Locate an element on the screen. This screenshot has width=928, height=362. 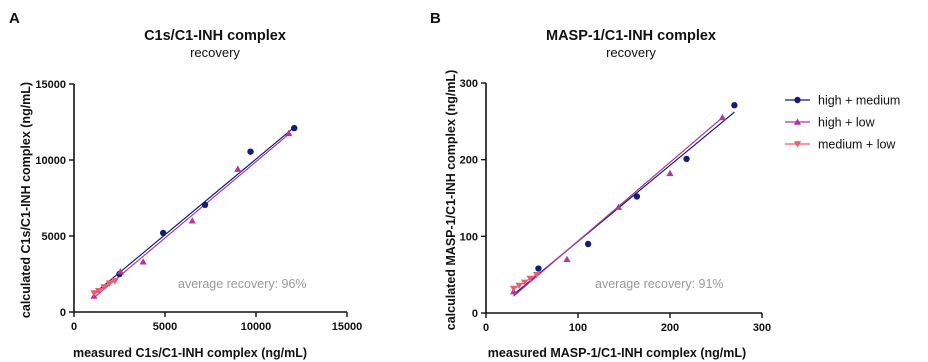
panel-a-fit-line-high-low is located at coordinates (191, 216).